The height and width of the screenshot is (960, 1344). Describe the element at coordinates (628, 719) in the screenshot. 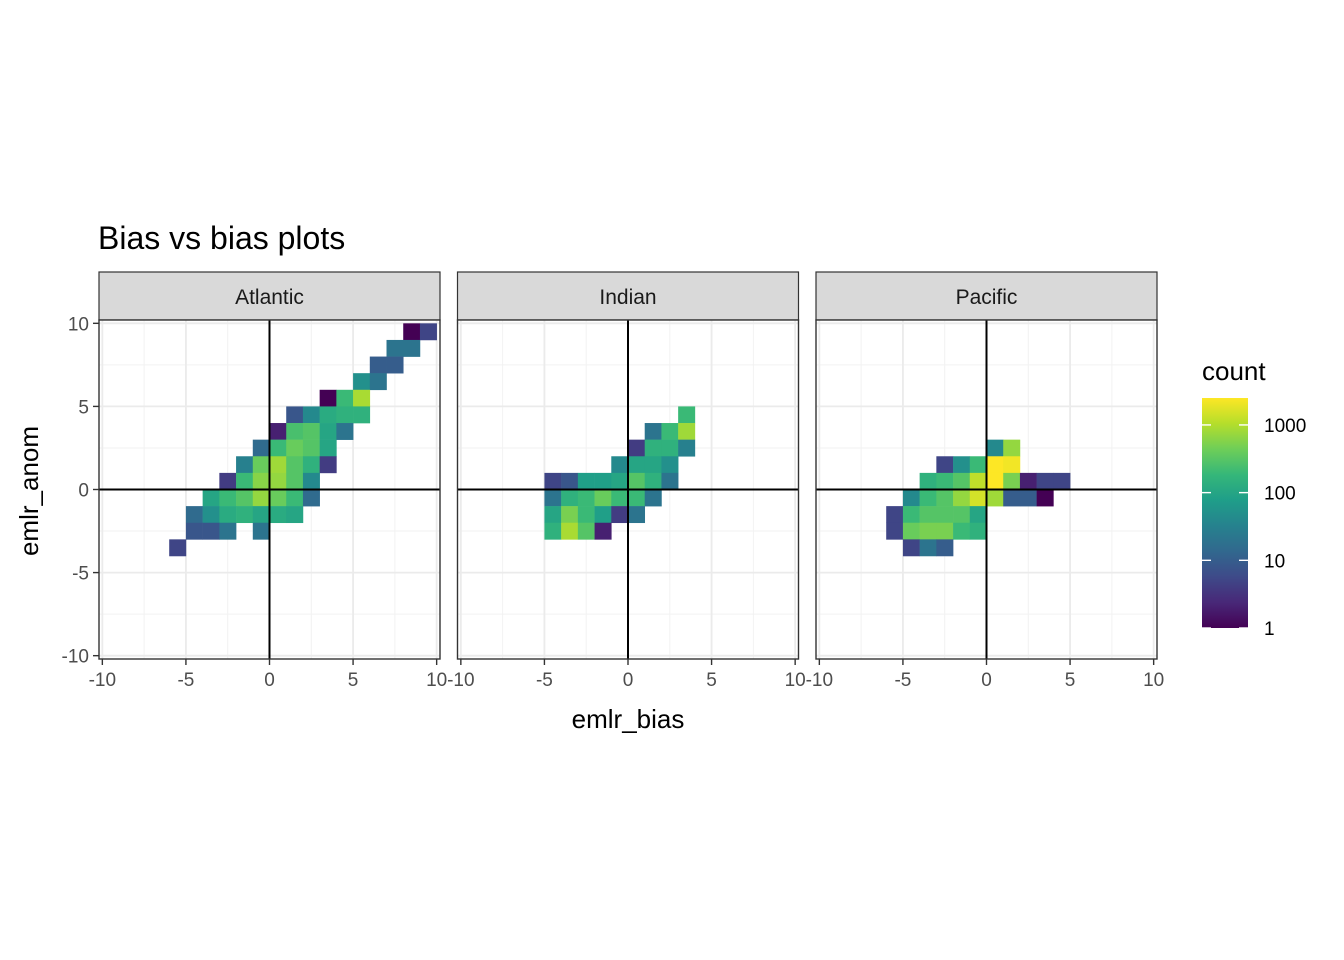

I see `x-axis-label: emlr_bias` at that location.